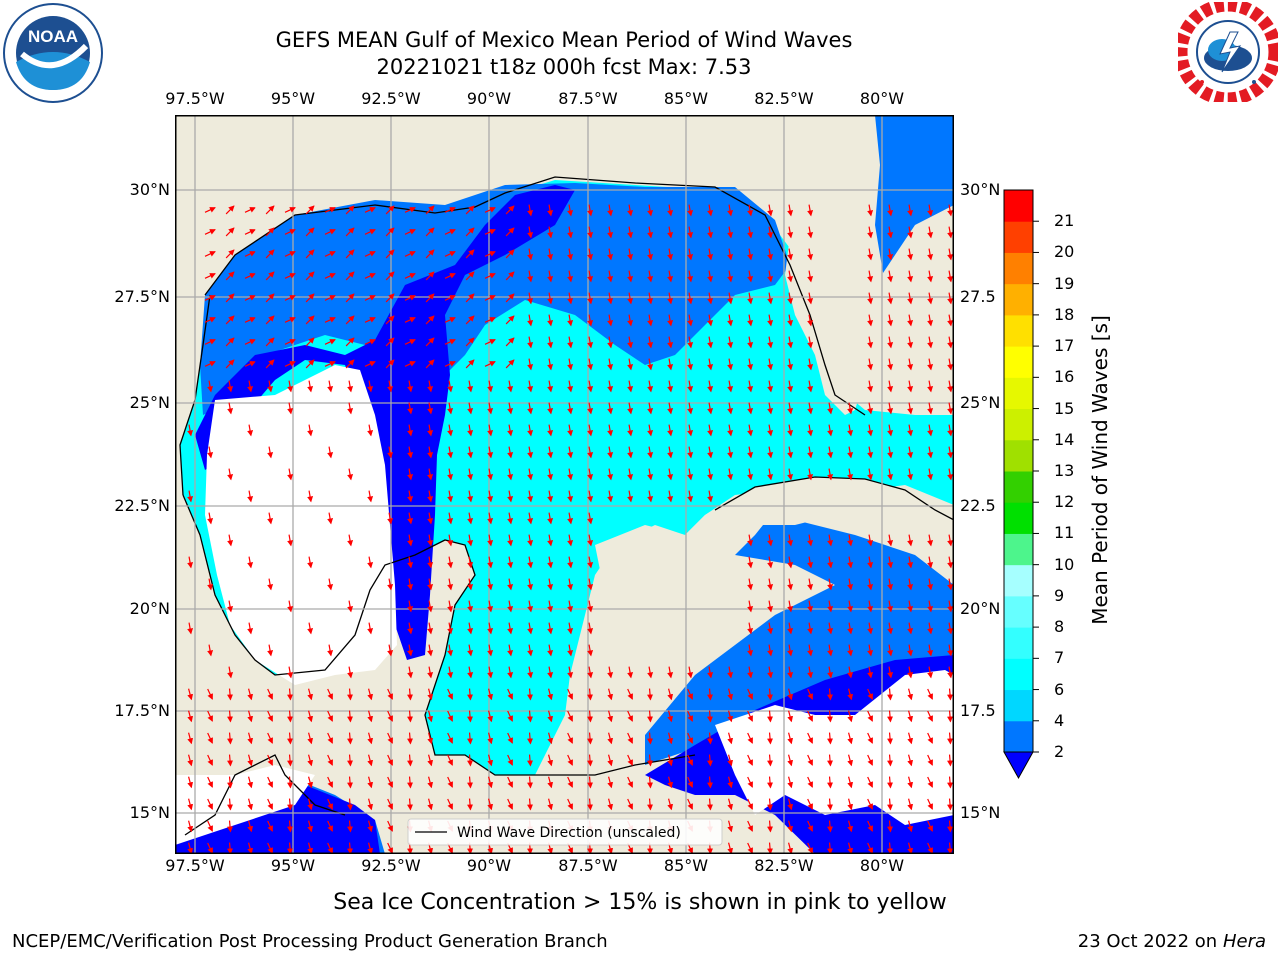 This screenshot has width=1280, height=960. I want to click on colorbar-ticks: 2 4 6 7 8 9 10 11 12 13 14 15 16 17 18 19 20 21, so click(1070, 480).